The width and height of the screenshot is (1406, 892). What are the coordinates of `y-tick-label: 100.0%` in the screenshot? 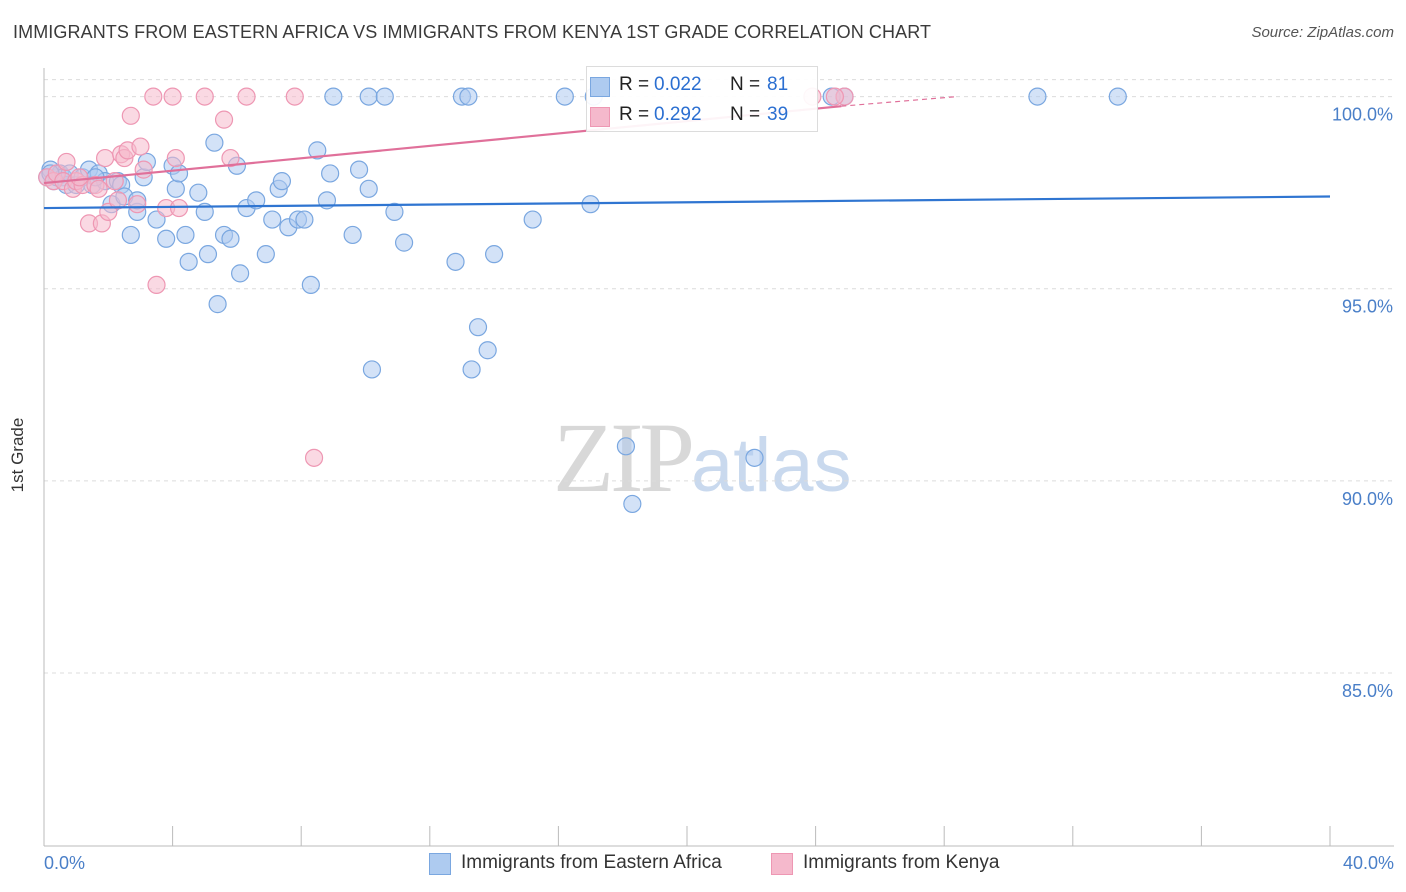 It's located at (1362, 115).